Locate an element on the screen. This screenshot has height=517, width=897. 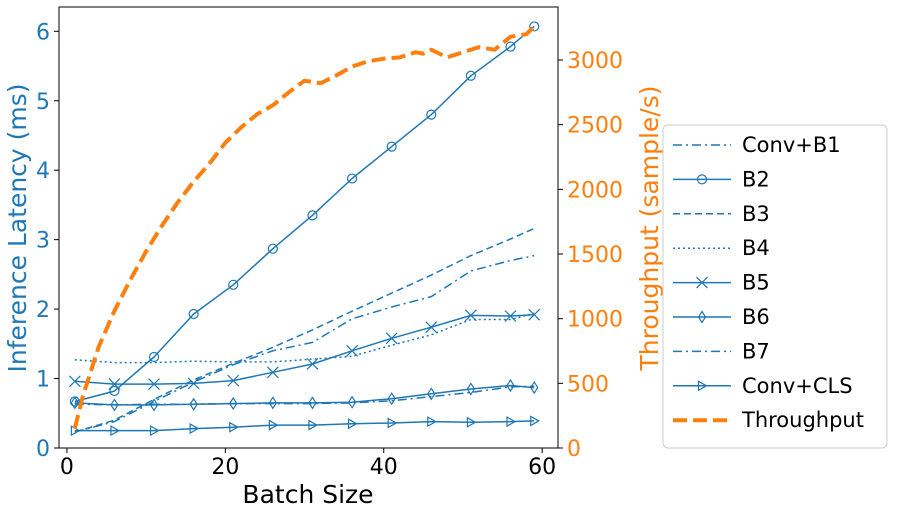
legend-item-b2: B2 is located at coordinates (721, 179).